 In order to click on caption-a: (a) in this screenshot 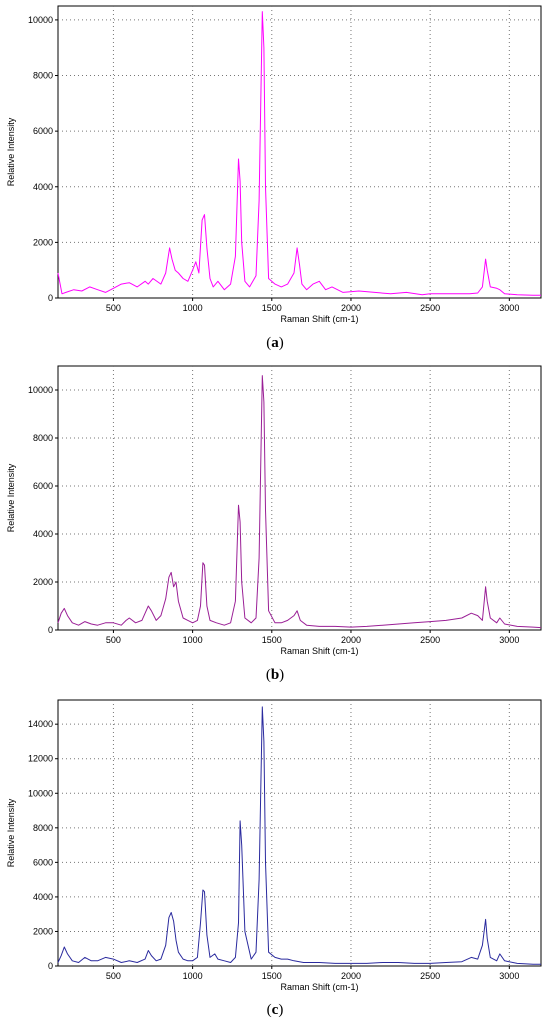, I will do `click(275, 343)`.